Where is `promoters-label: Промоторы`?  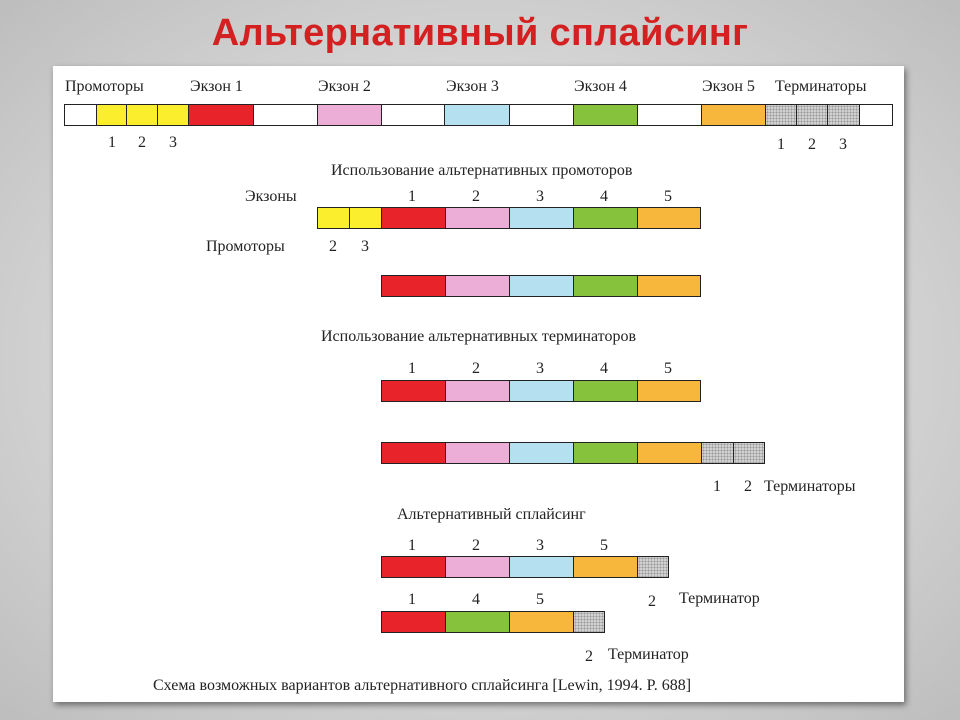
promoters-label: Промоторы is located at coordinates (245, 246).